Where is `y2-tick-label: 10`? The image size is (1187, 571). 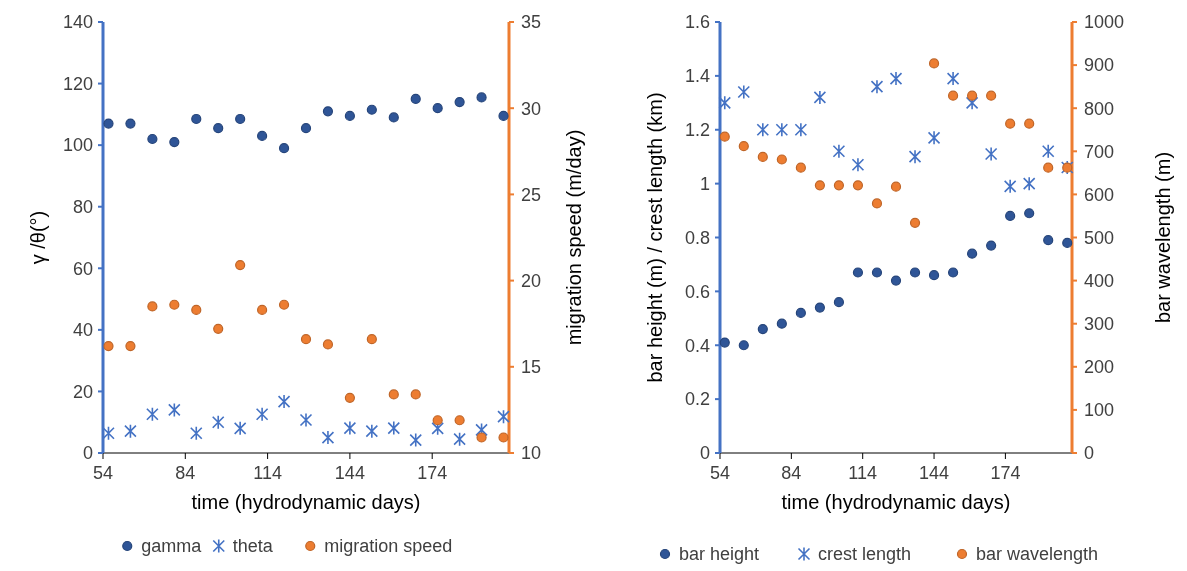
y2-tick-label: 10 is located at coordinates (531, 453).